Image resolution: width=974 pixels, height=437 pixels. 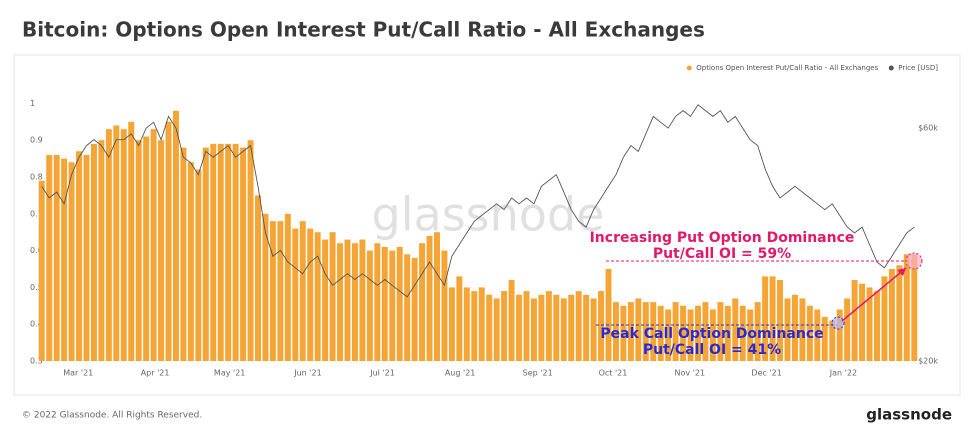 I want to click on x-tick-label: Aug '21, so click(x=460, y=373).